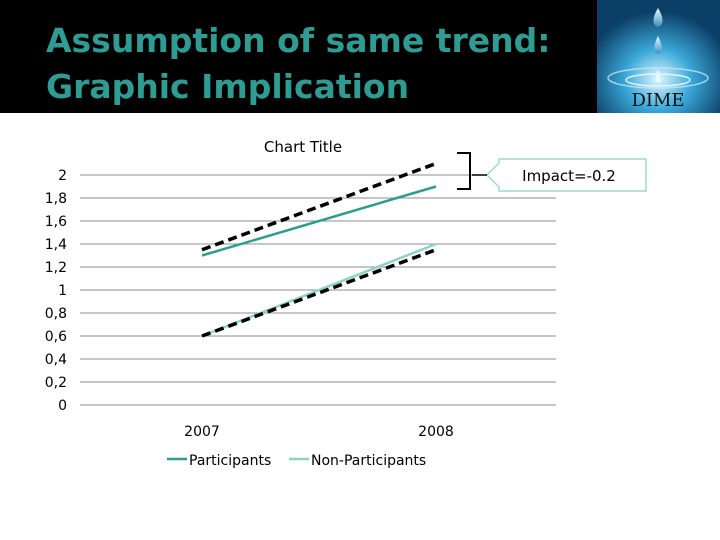 The image size is (720, 540). I want to click on impact-callout: Impact=-0.2, so click(559, 175).